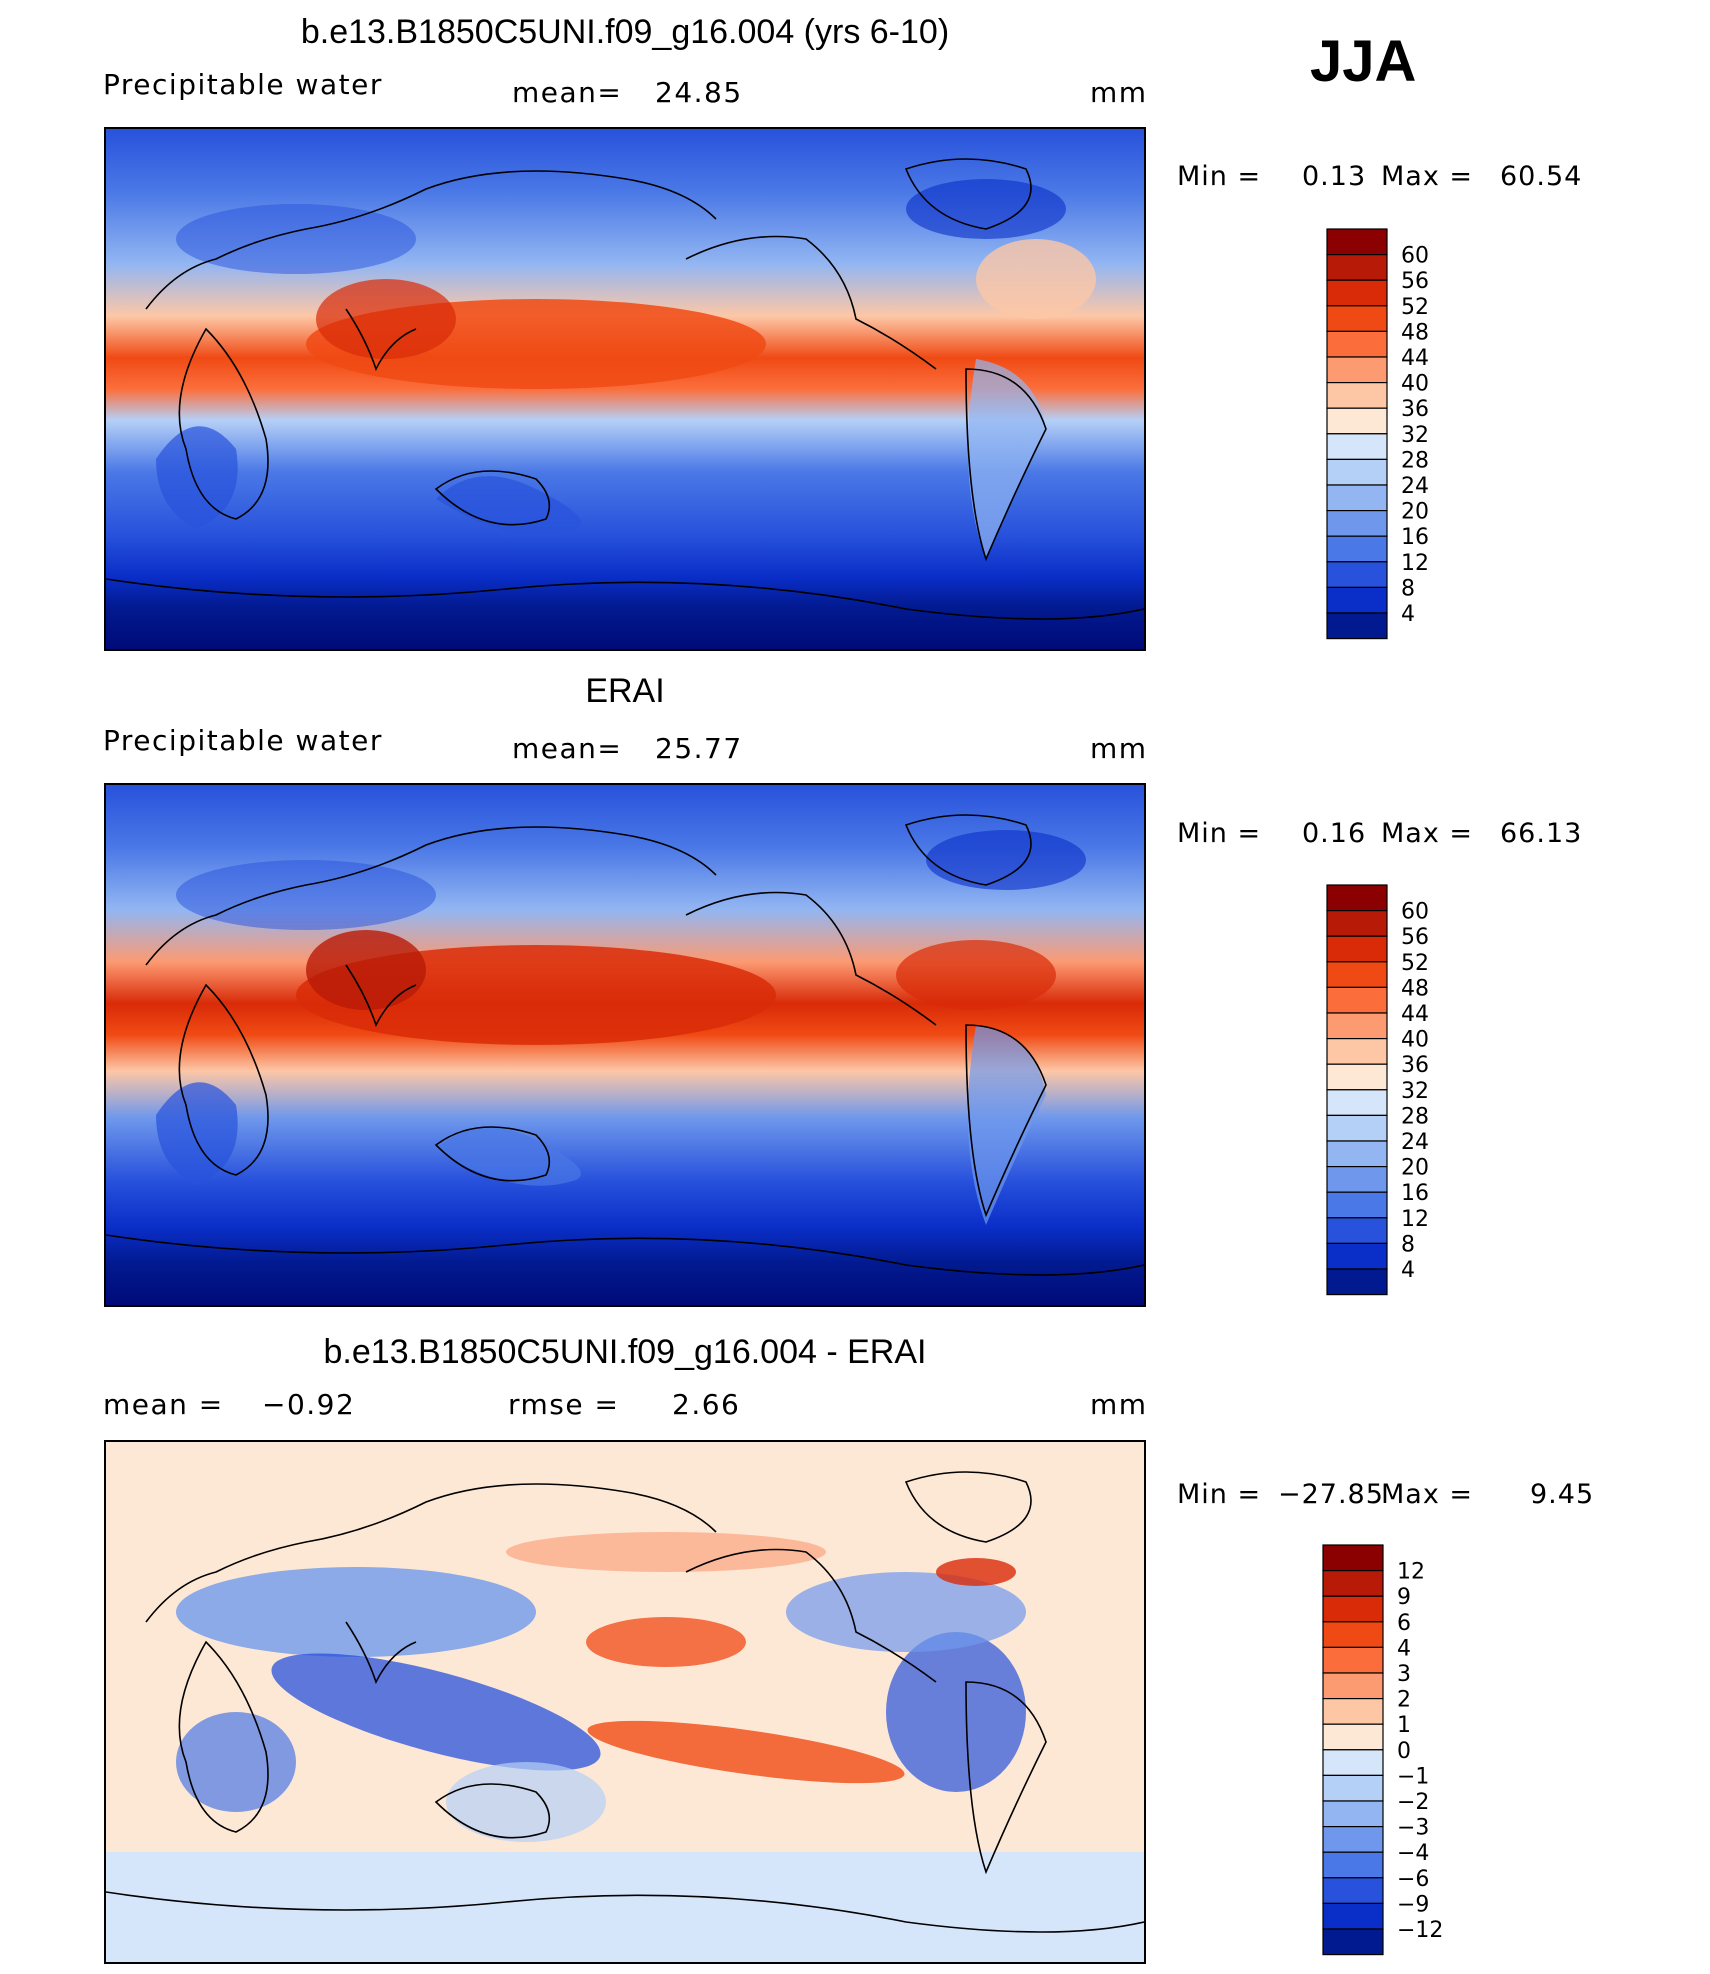 This screenshot has height=1974, width=1710. I want to click on panel-3-min-value: −27.85, so click(1331, 1494).